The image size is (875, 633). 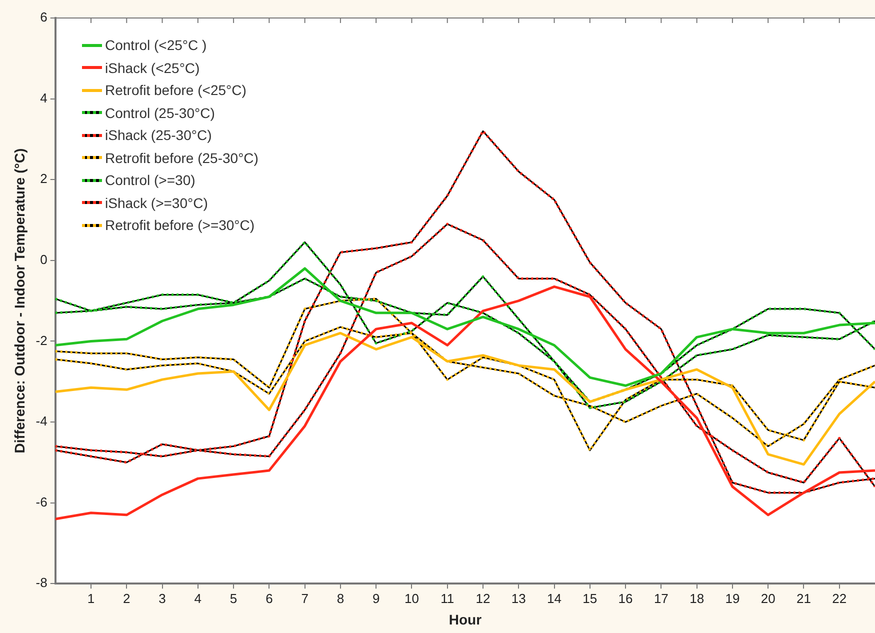 I want to click on x-tick-label: 3, so click(x=162, y=598).